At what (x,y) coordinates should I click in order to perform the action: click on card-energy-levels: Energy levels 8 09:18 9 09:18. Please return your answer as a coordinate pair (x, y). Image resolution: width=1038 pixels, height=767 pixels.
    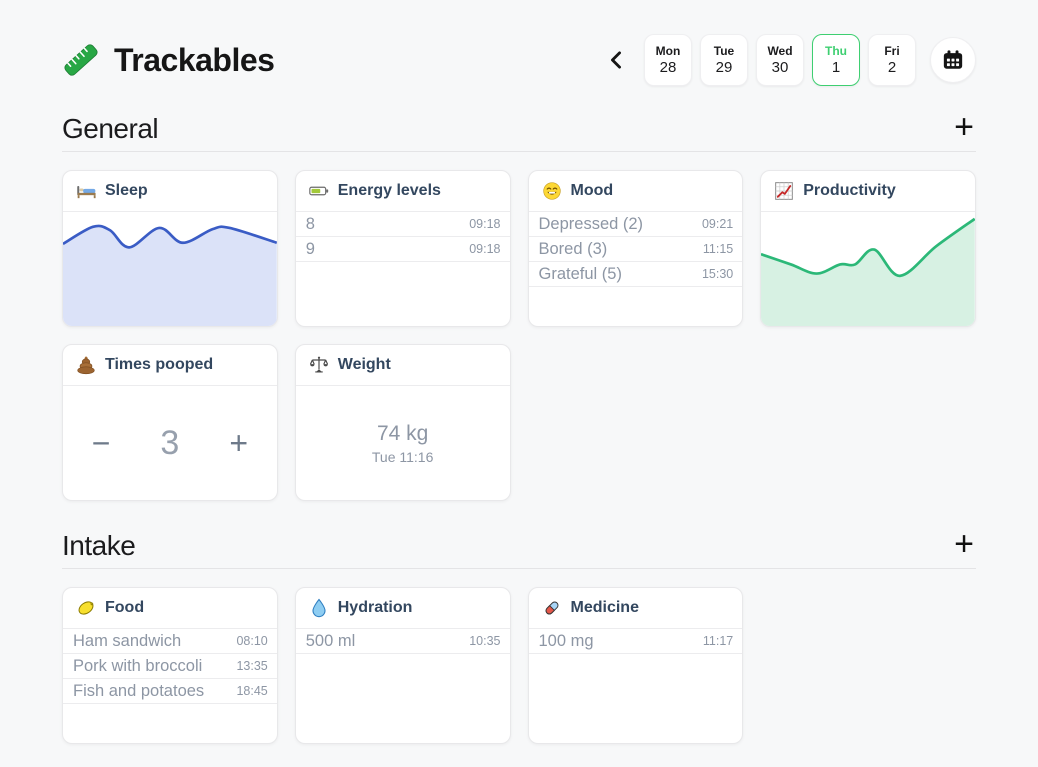
    Looking at the image, I should click on (402, 248).